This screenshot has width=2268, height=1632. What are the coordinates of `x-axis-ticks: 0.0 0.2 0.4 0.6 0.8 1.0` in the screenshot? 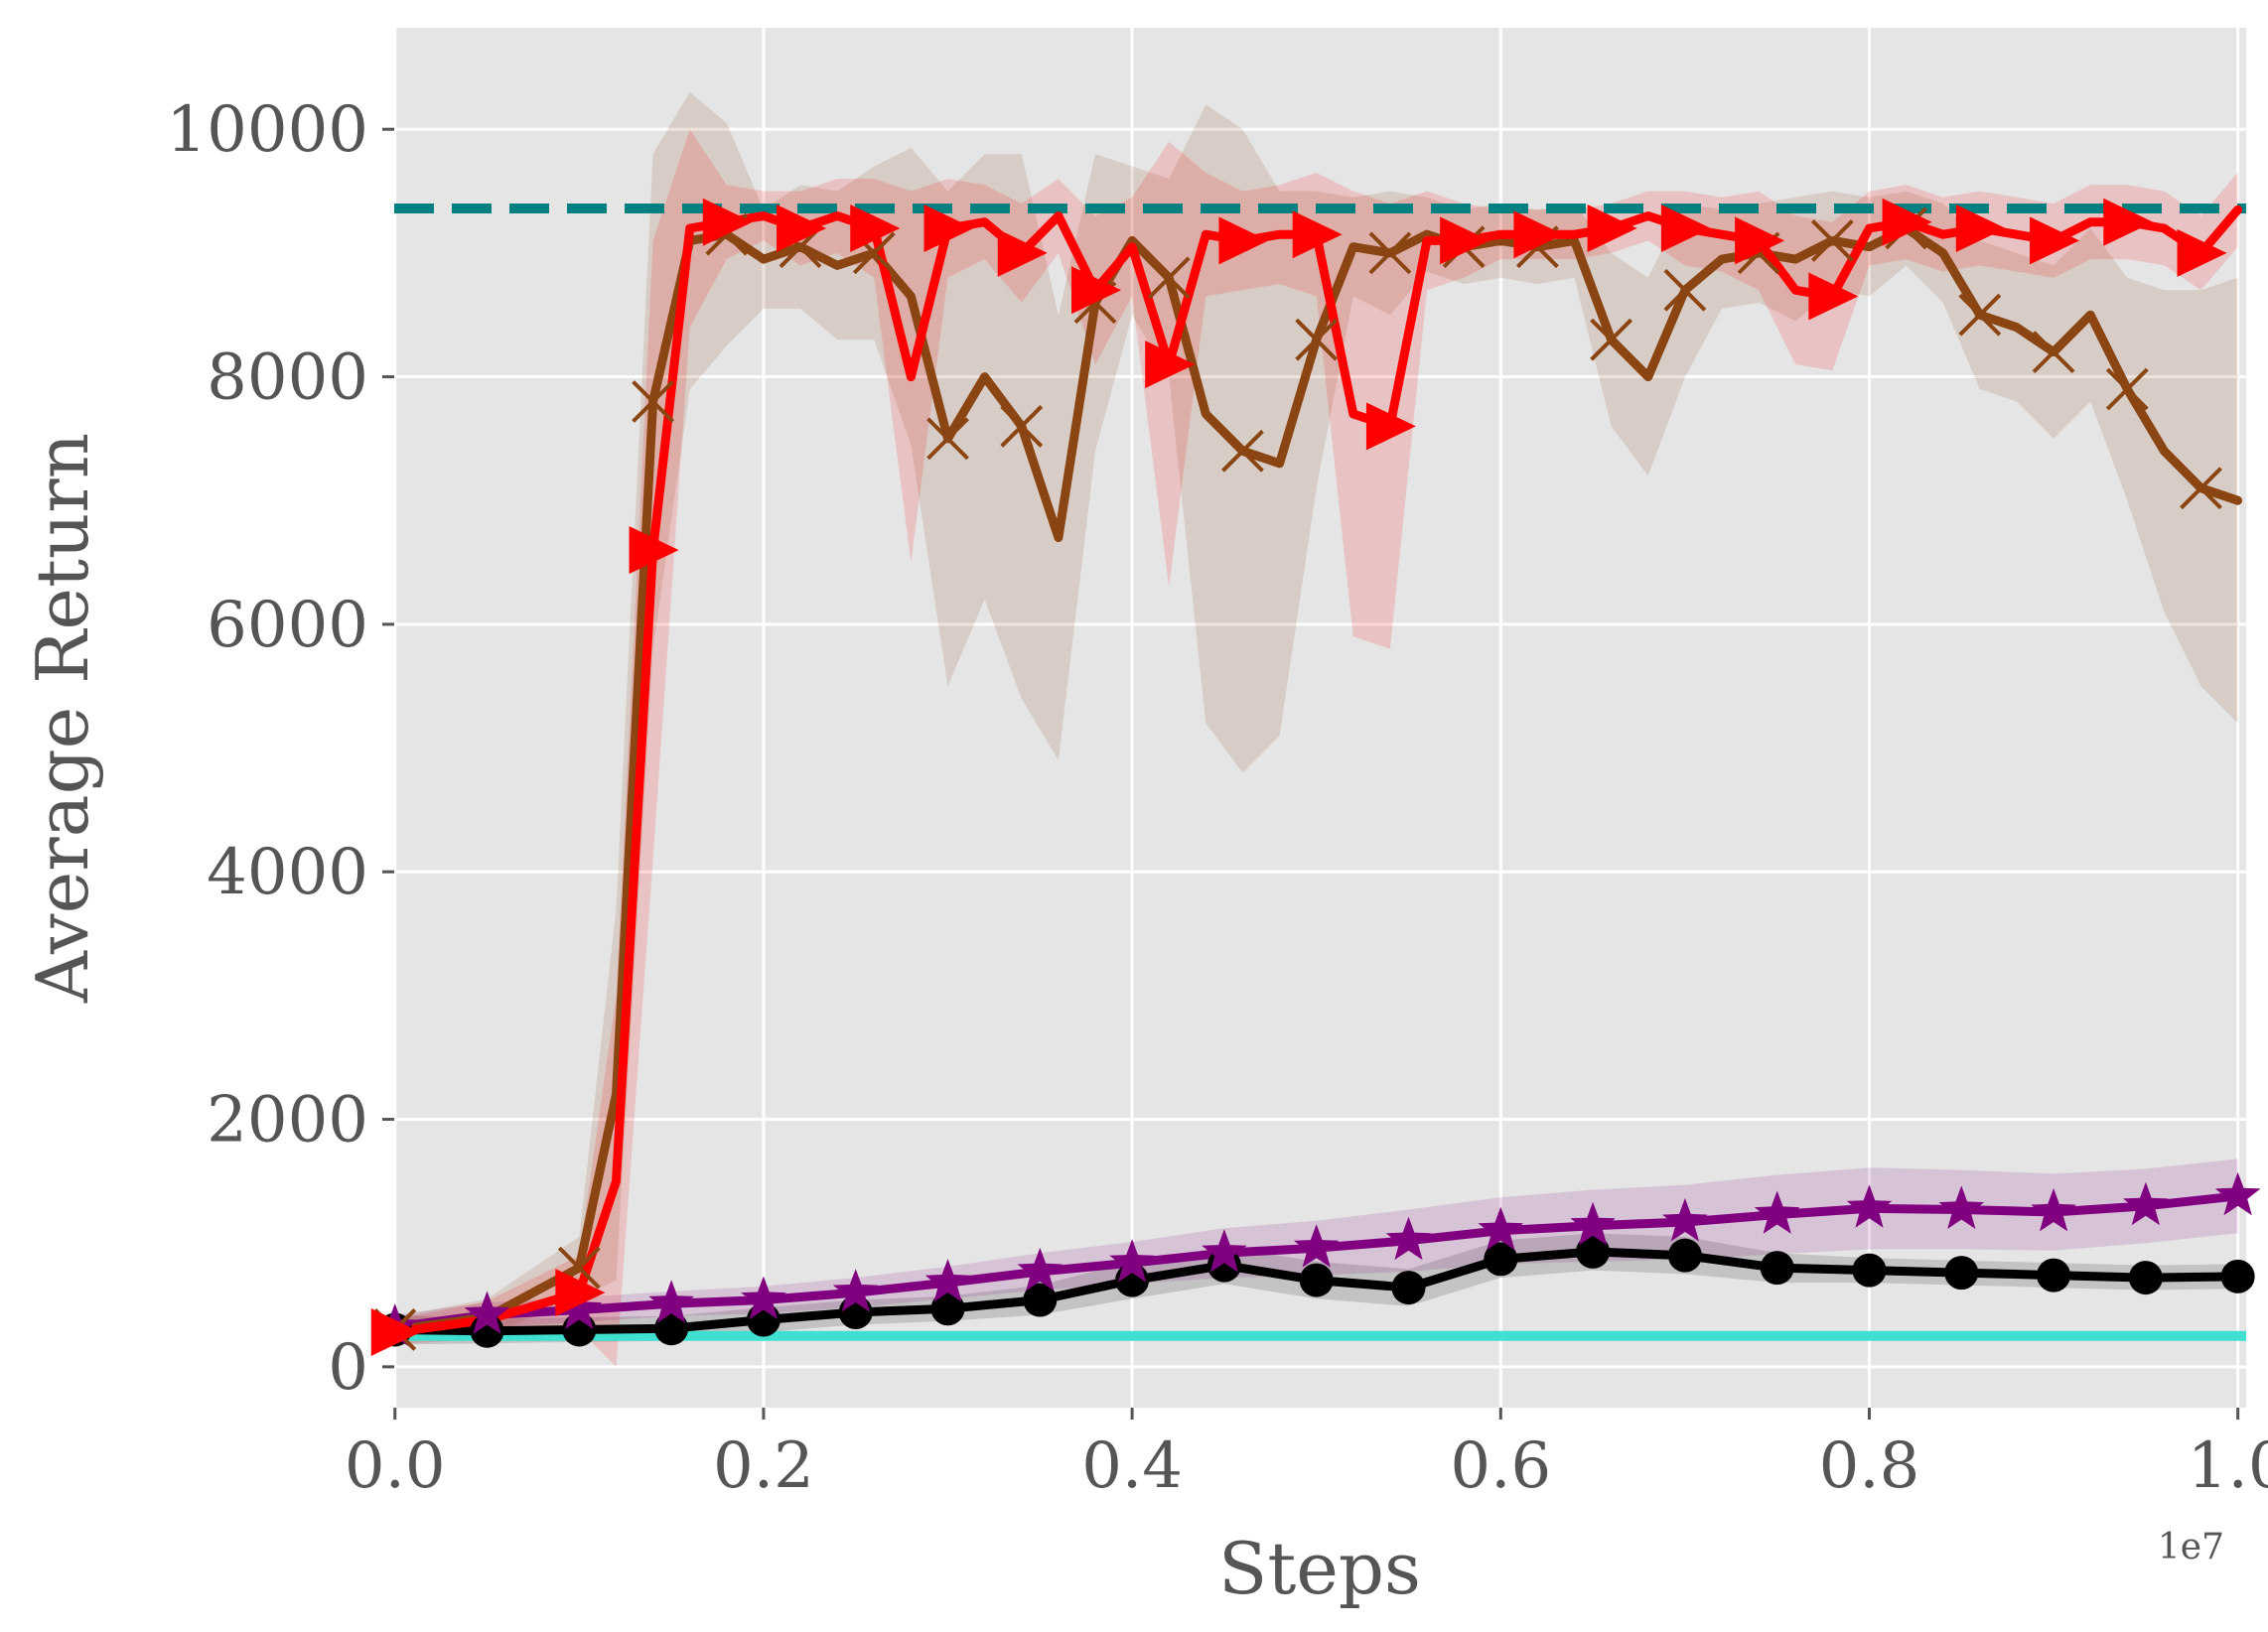 It's located at (1306, 1455).